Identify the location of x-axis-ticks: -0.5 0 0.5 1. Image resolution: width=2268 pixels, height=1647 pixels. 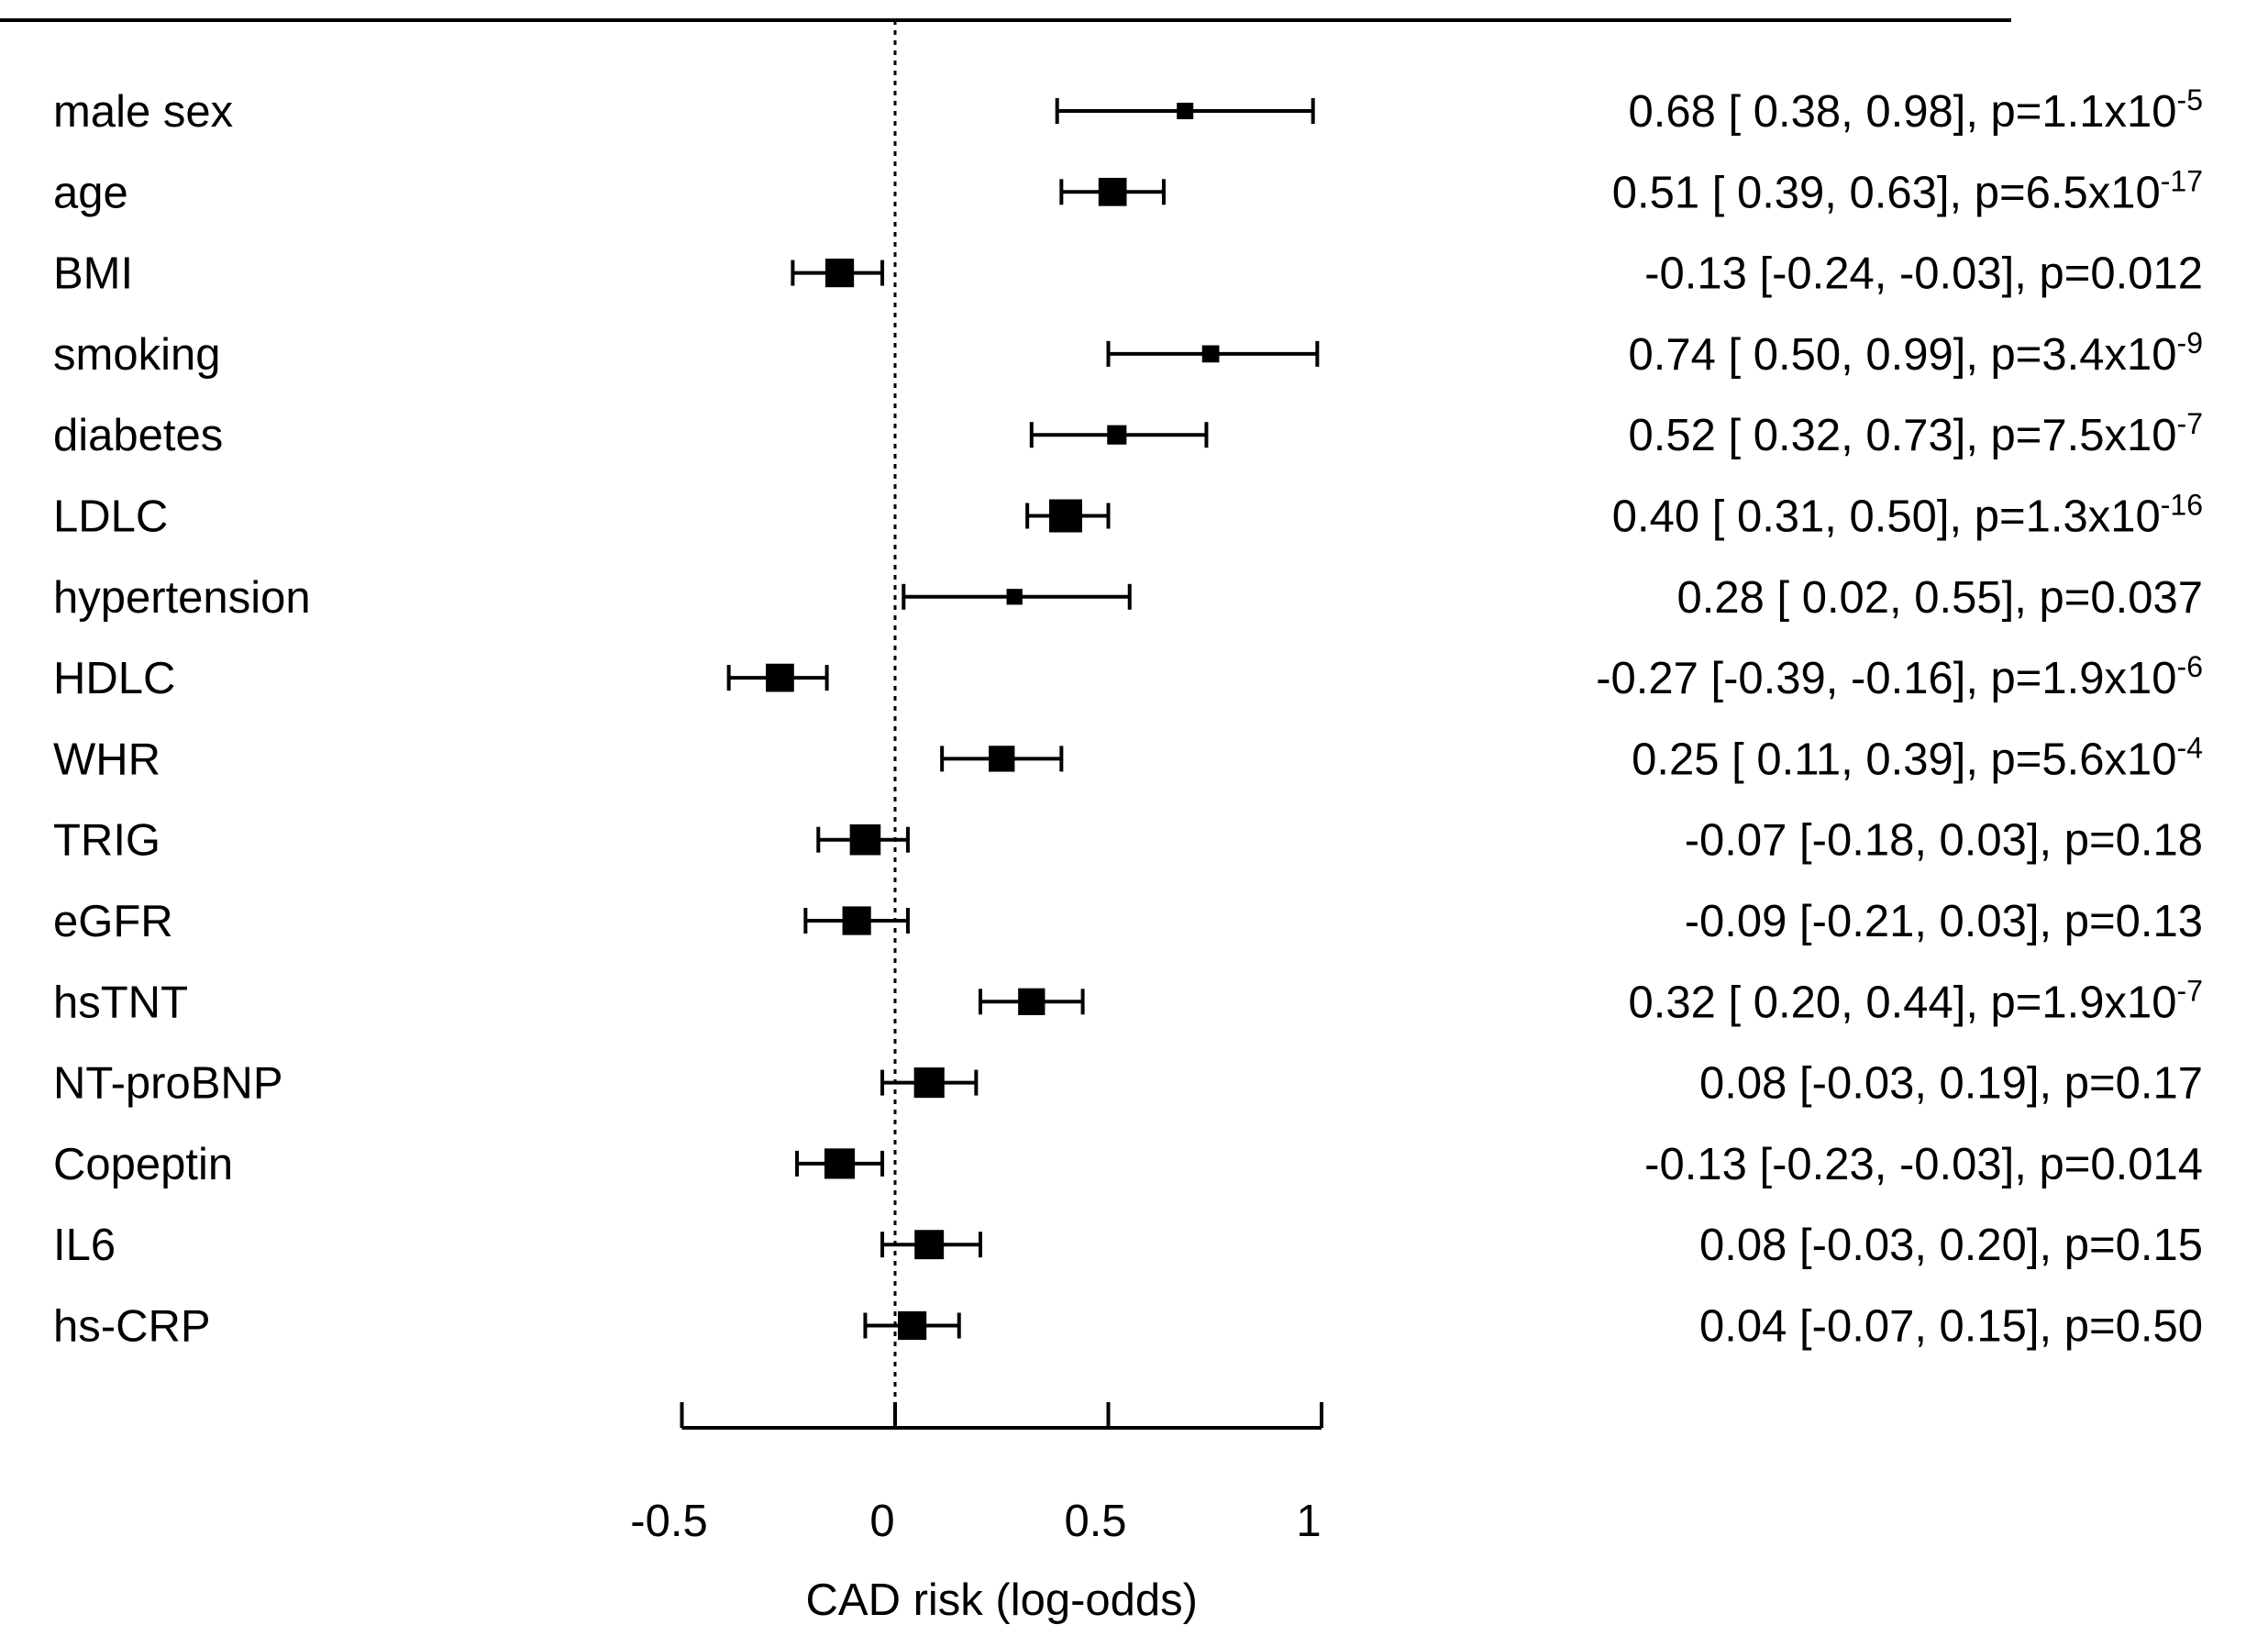
(976, 1474).